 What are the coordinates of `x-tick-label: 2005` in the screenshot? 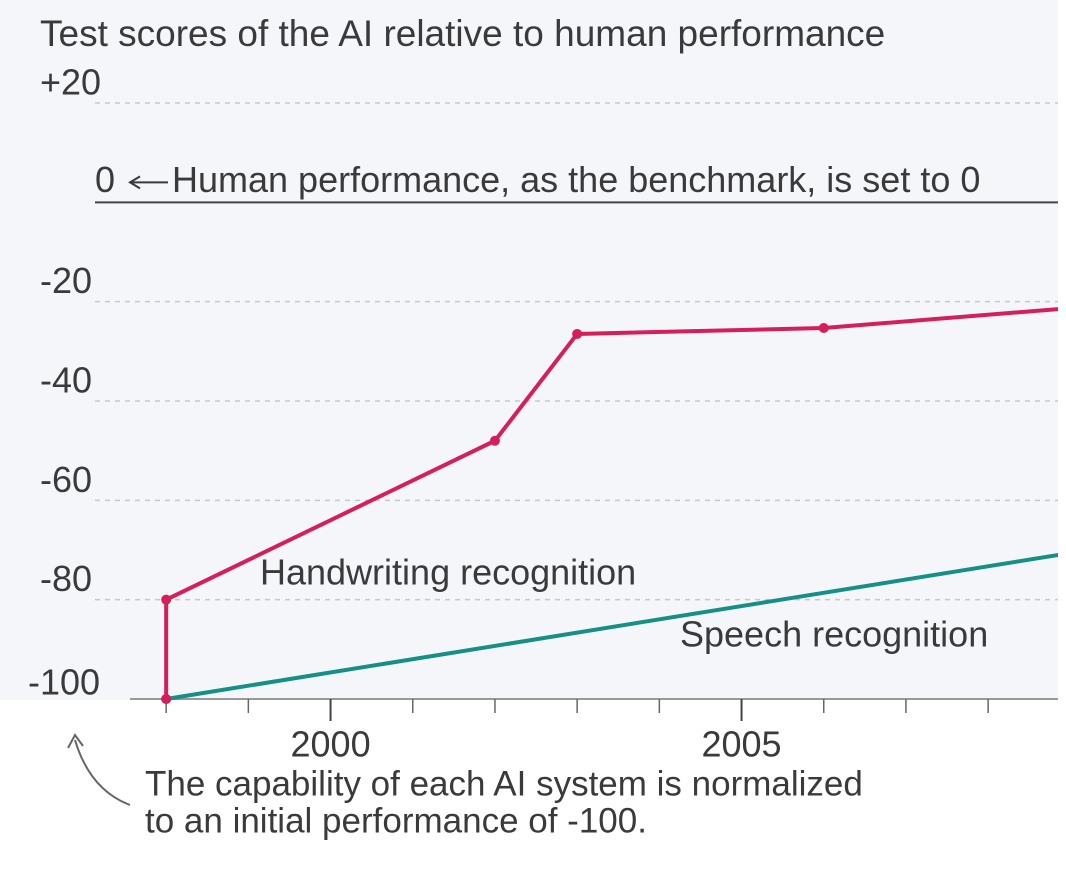 It's located at (741, 744).